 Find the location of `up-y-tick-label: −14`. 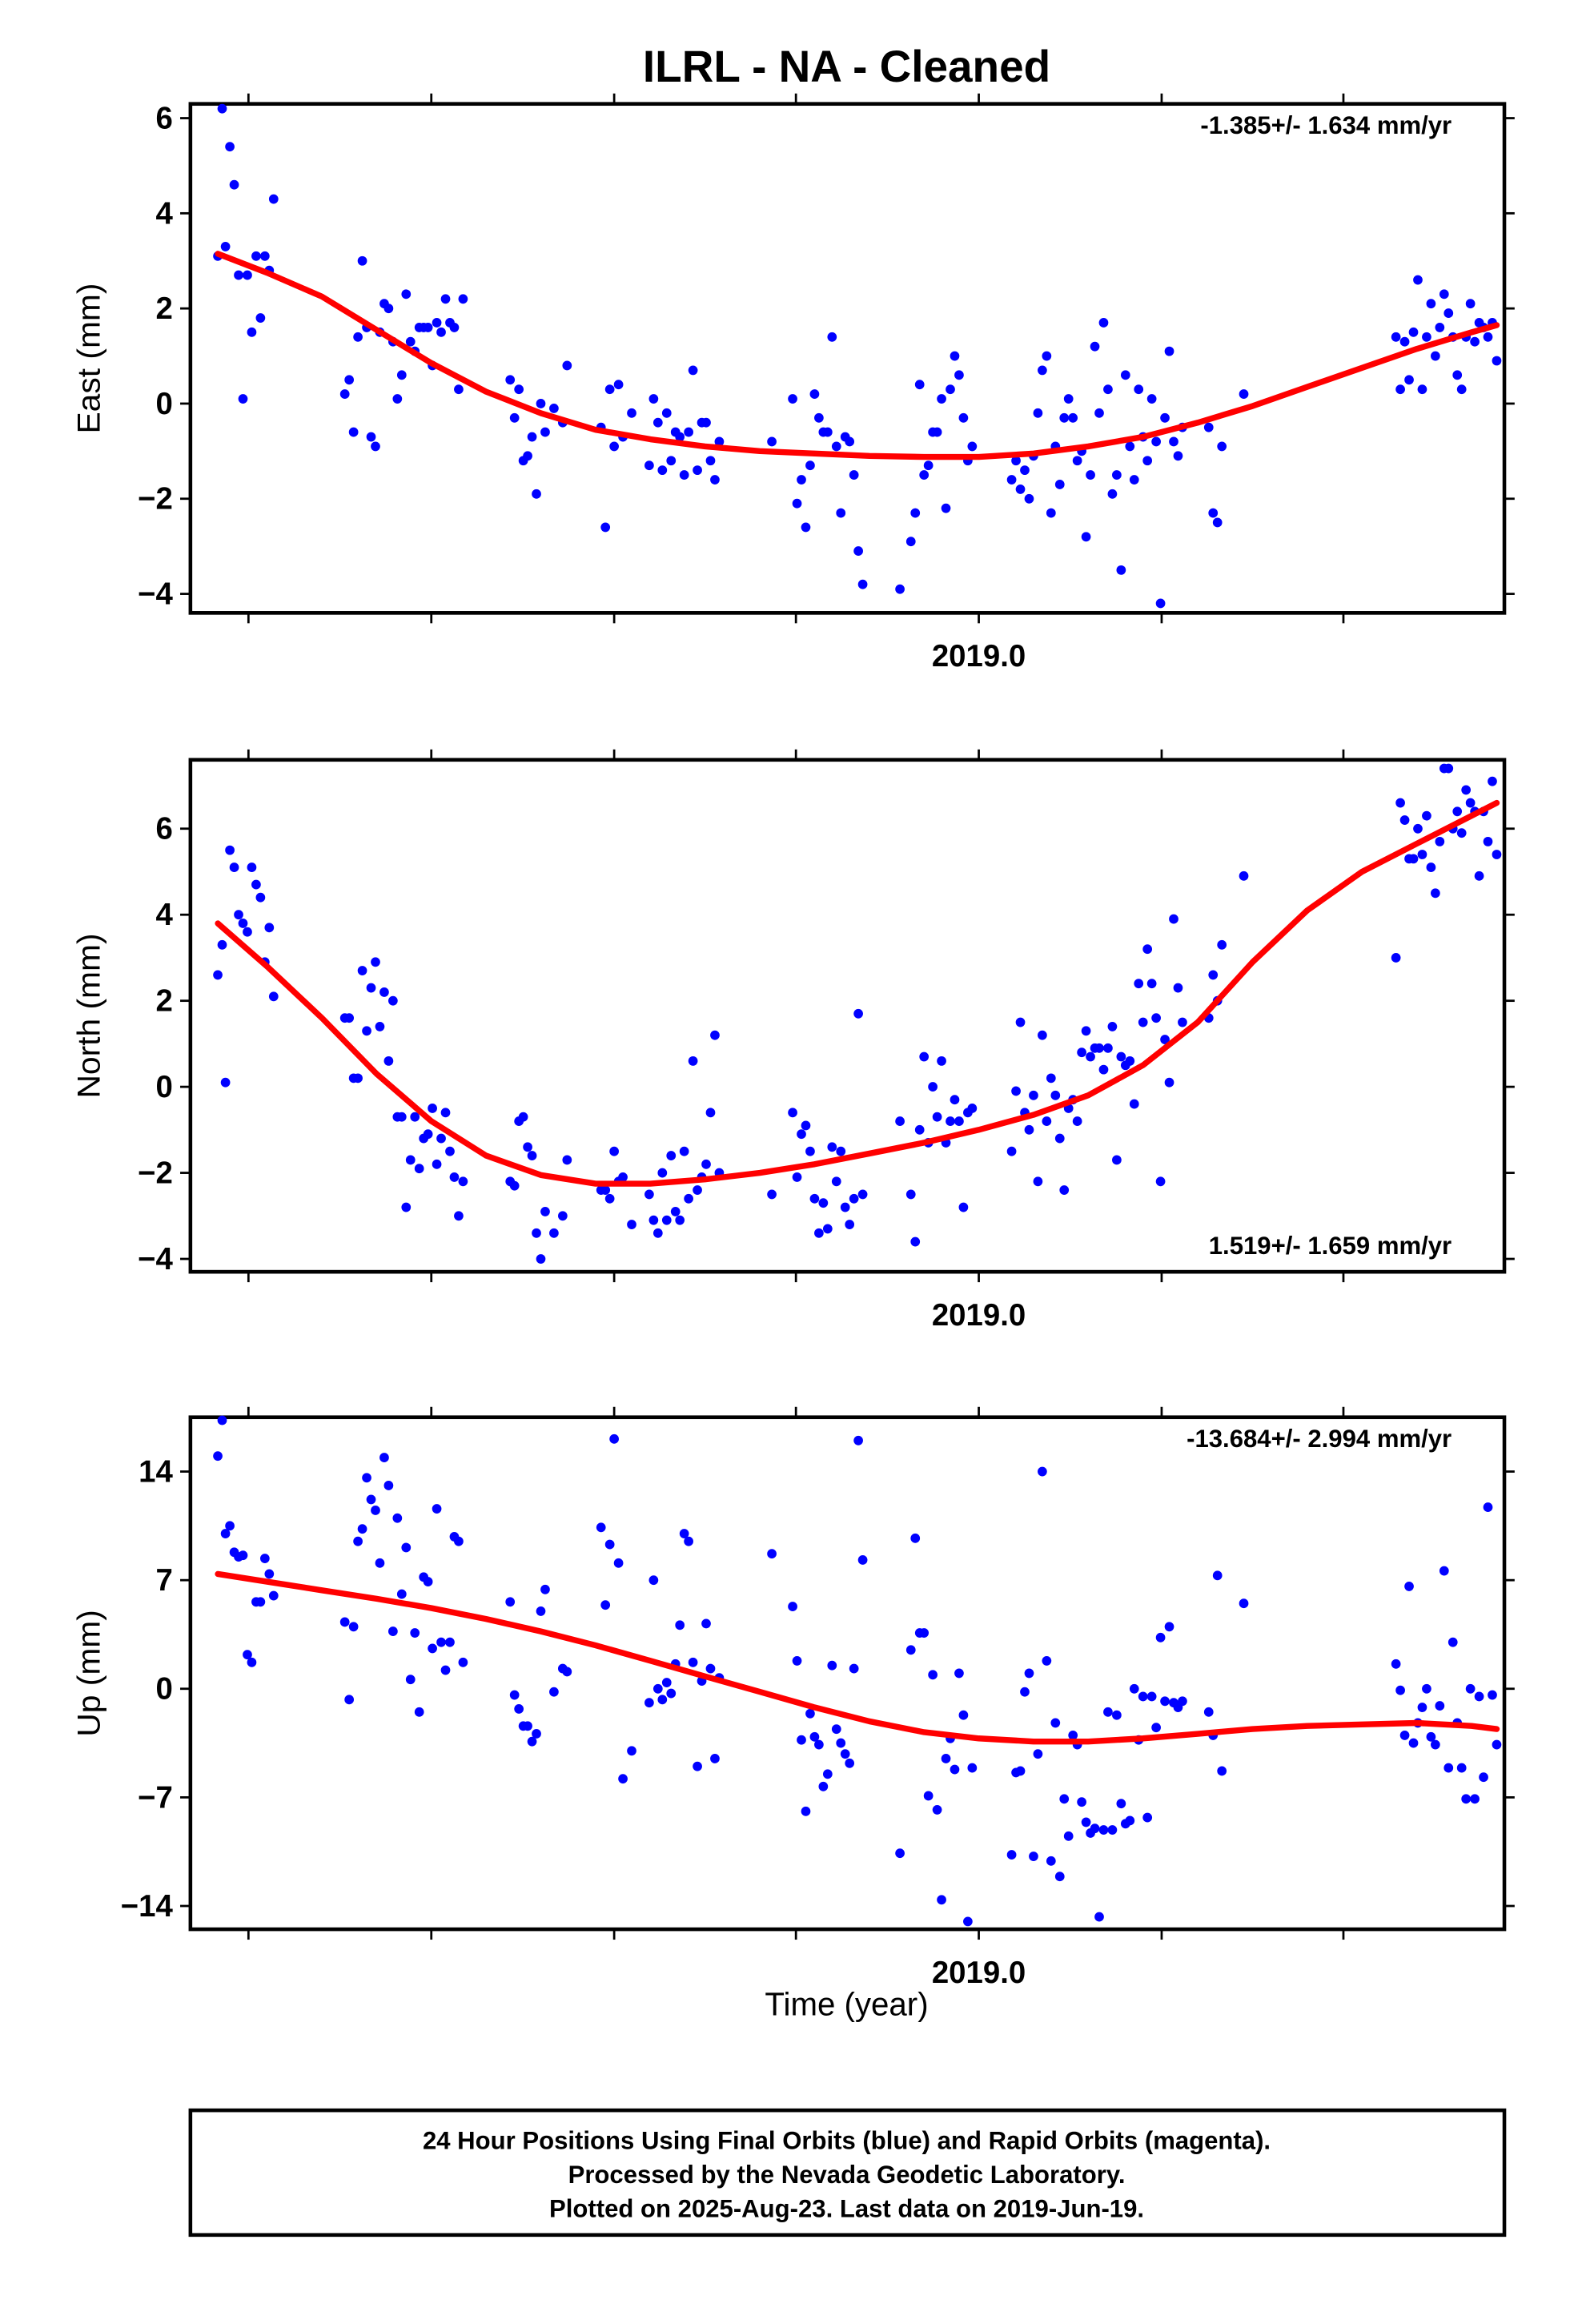

up-y-tick-label: −14 is located at coordinates (147, 1906).